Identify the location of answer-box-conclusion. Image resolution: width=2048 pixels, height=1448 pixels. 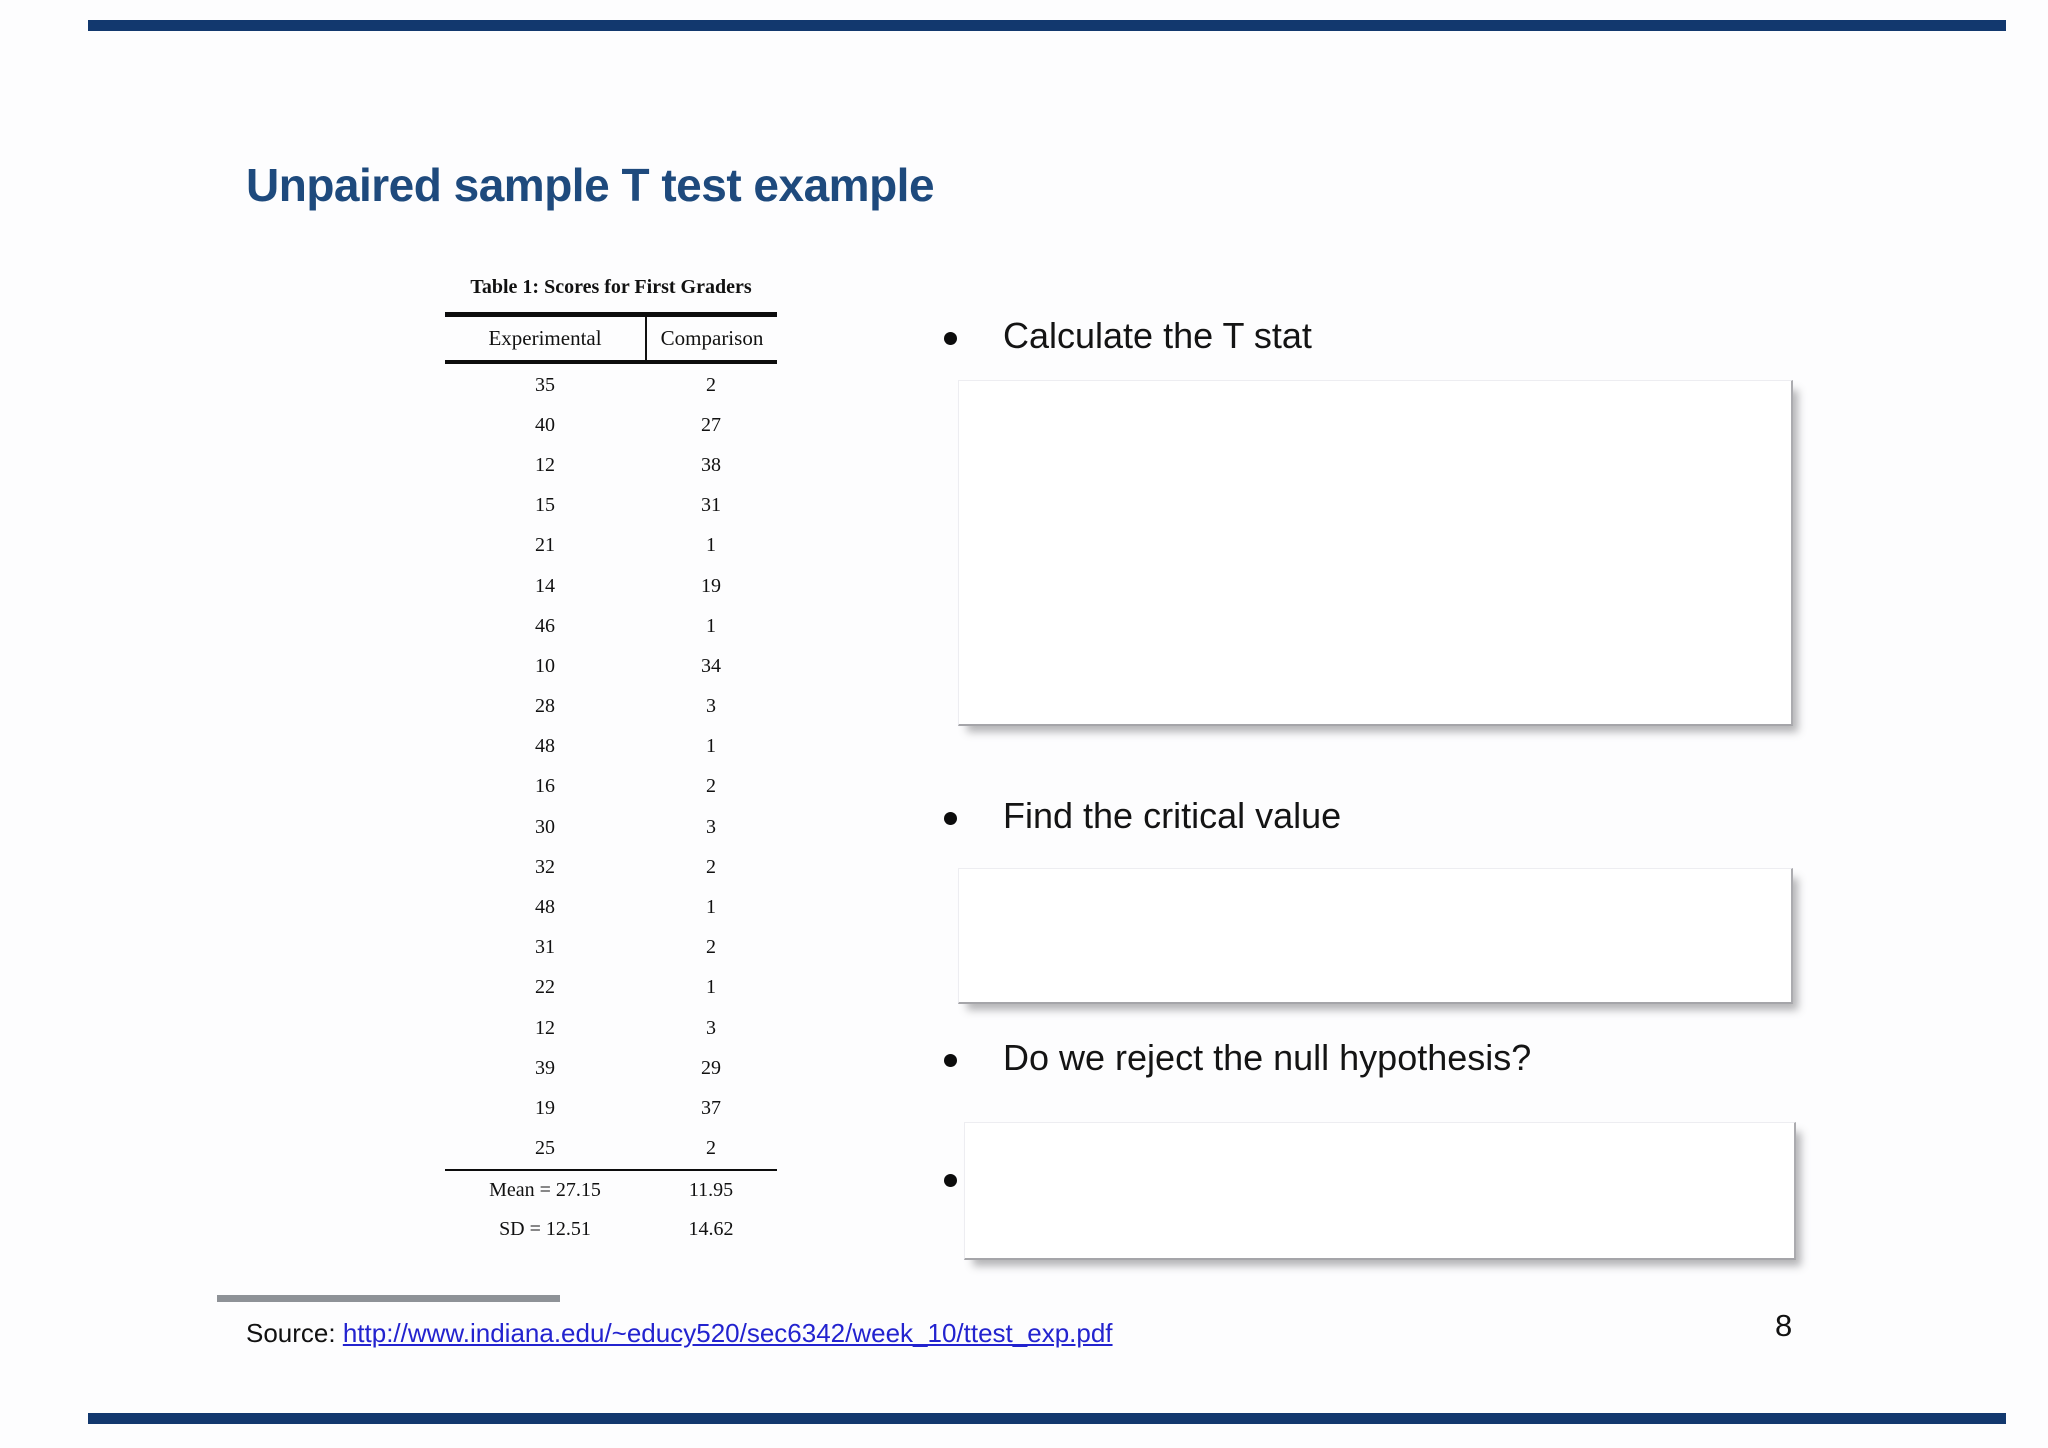
(1380, 1191).